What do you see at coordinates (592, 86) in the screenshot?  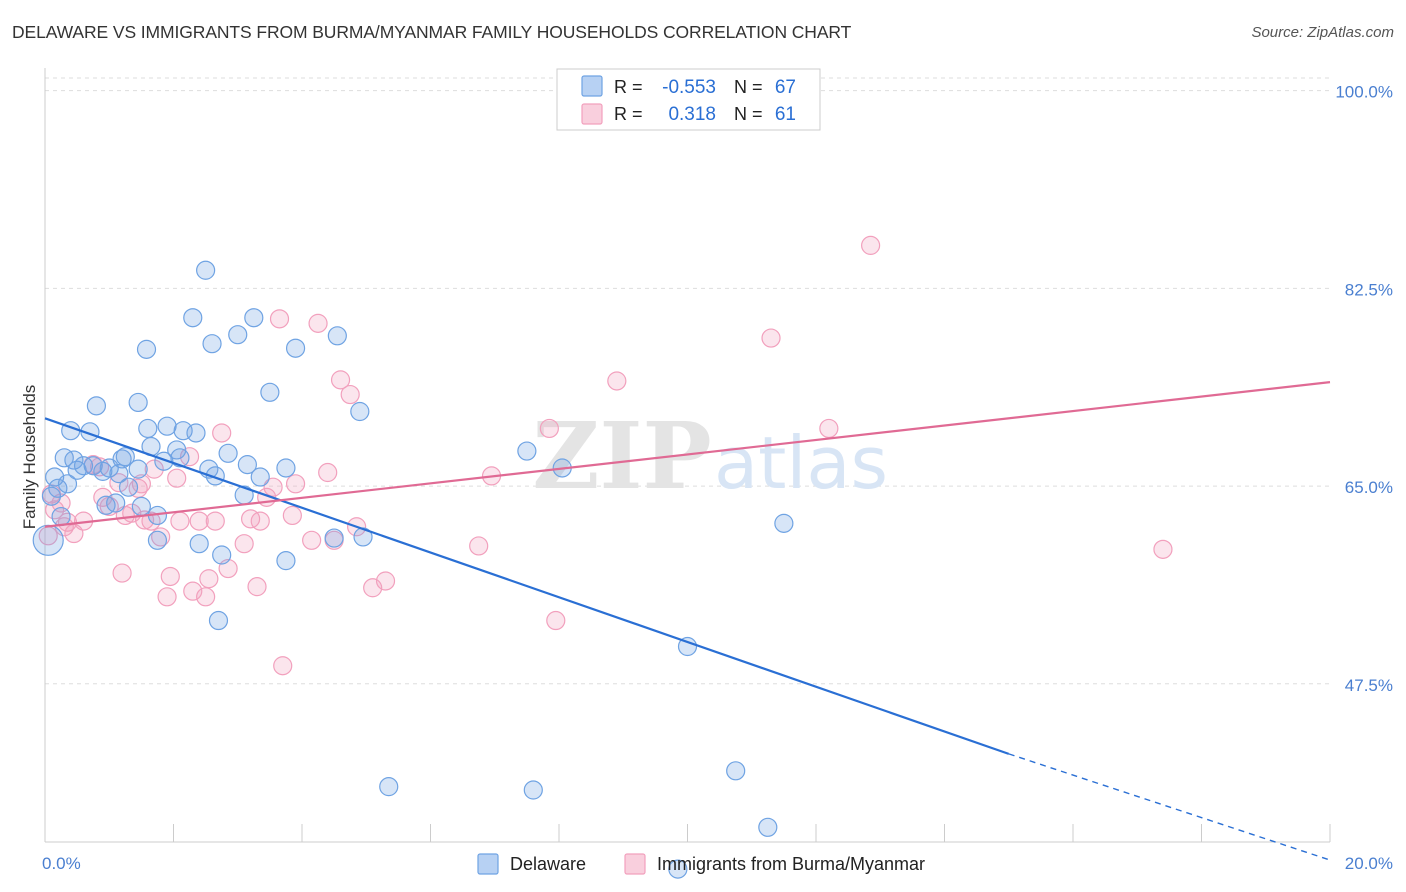 I see `stats-swatch-delaware` at bounding box center [592, 86].